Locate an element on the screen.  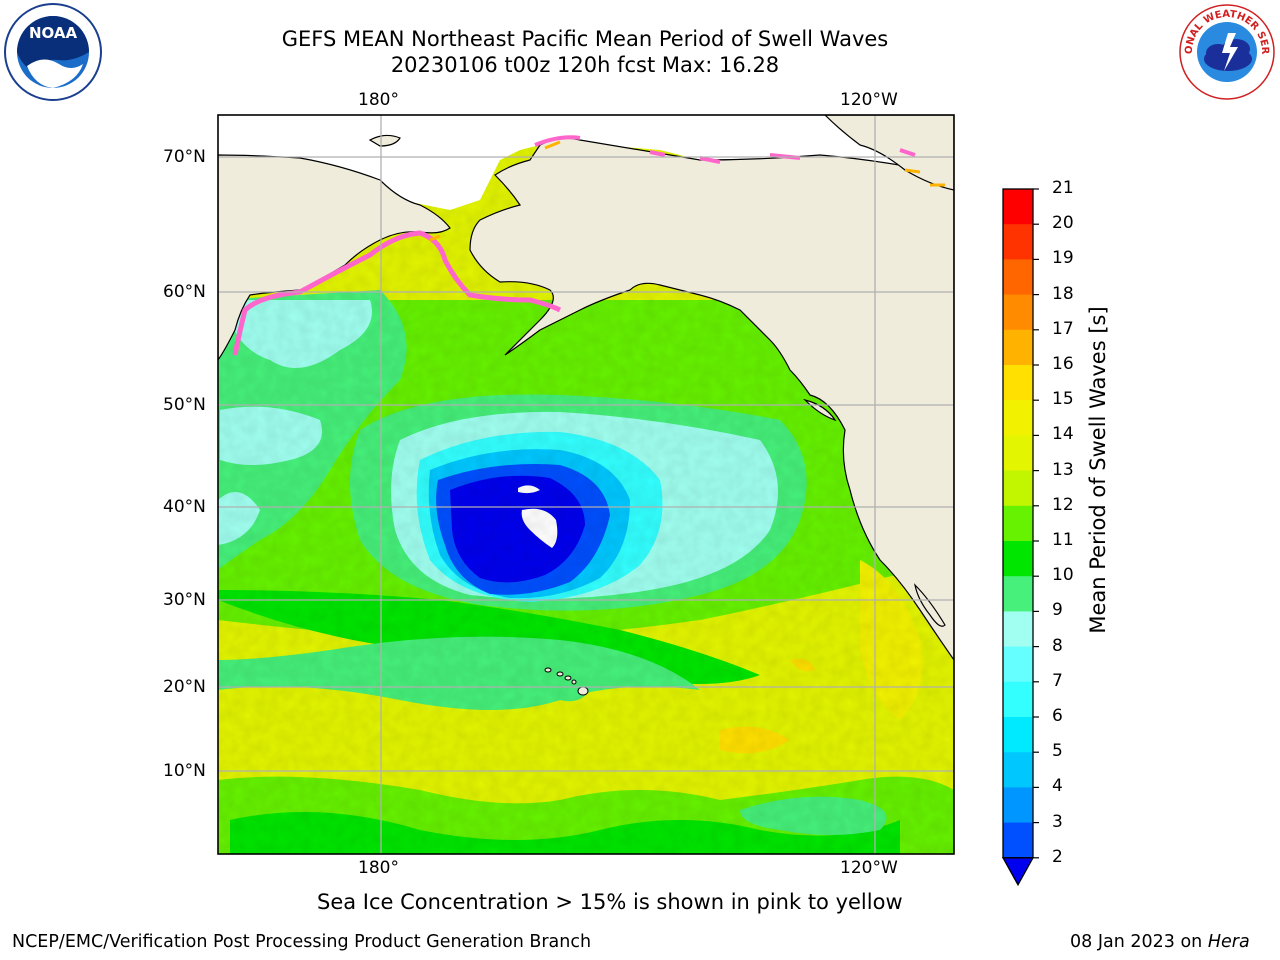
colorbar-tick-label: 9 is located at coordinates (1057, 610).